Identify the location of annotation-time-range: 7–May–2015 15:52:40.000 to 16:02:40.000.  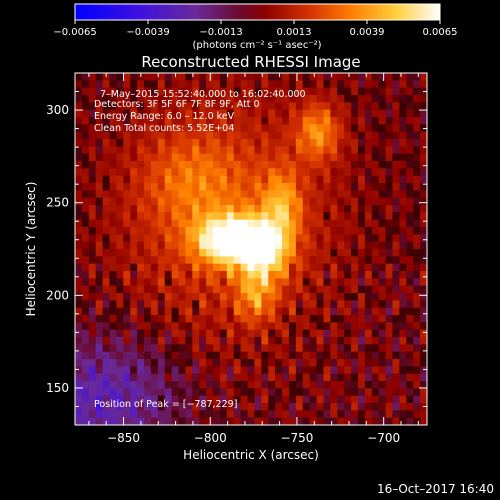
(203, 94).